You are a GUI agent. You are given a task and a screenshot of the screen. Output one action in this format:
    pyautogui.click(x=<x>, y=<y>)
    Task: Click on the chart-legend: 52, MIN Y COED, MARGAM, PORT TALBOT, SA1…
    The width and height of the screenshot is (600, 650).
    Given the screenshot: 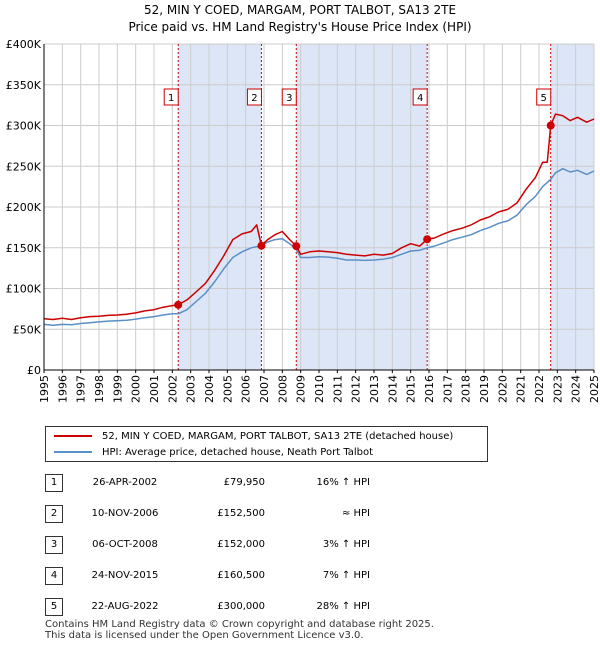 What is the action you would take?
    pyautogui.click(x=266, y=444)
    